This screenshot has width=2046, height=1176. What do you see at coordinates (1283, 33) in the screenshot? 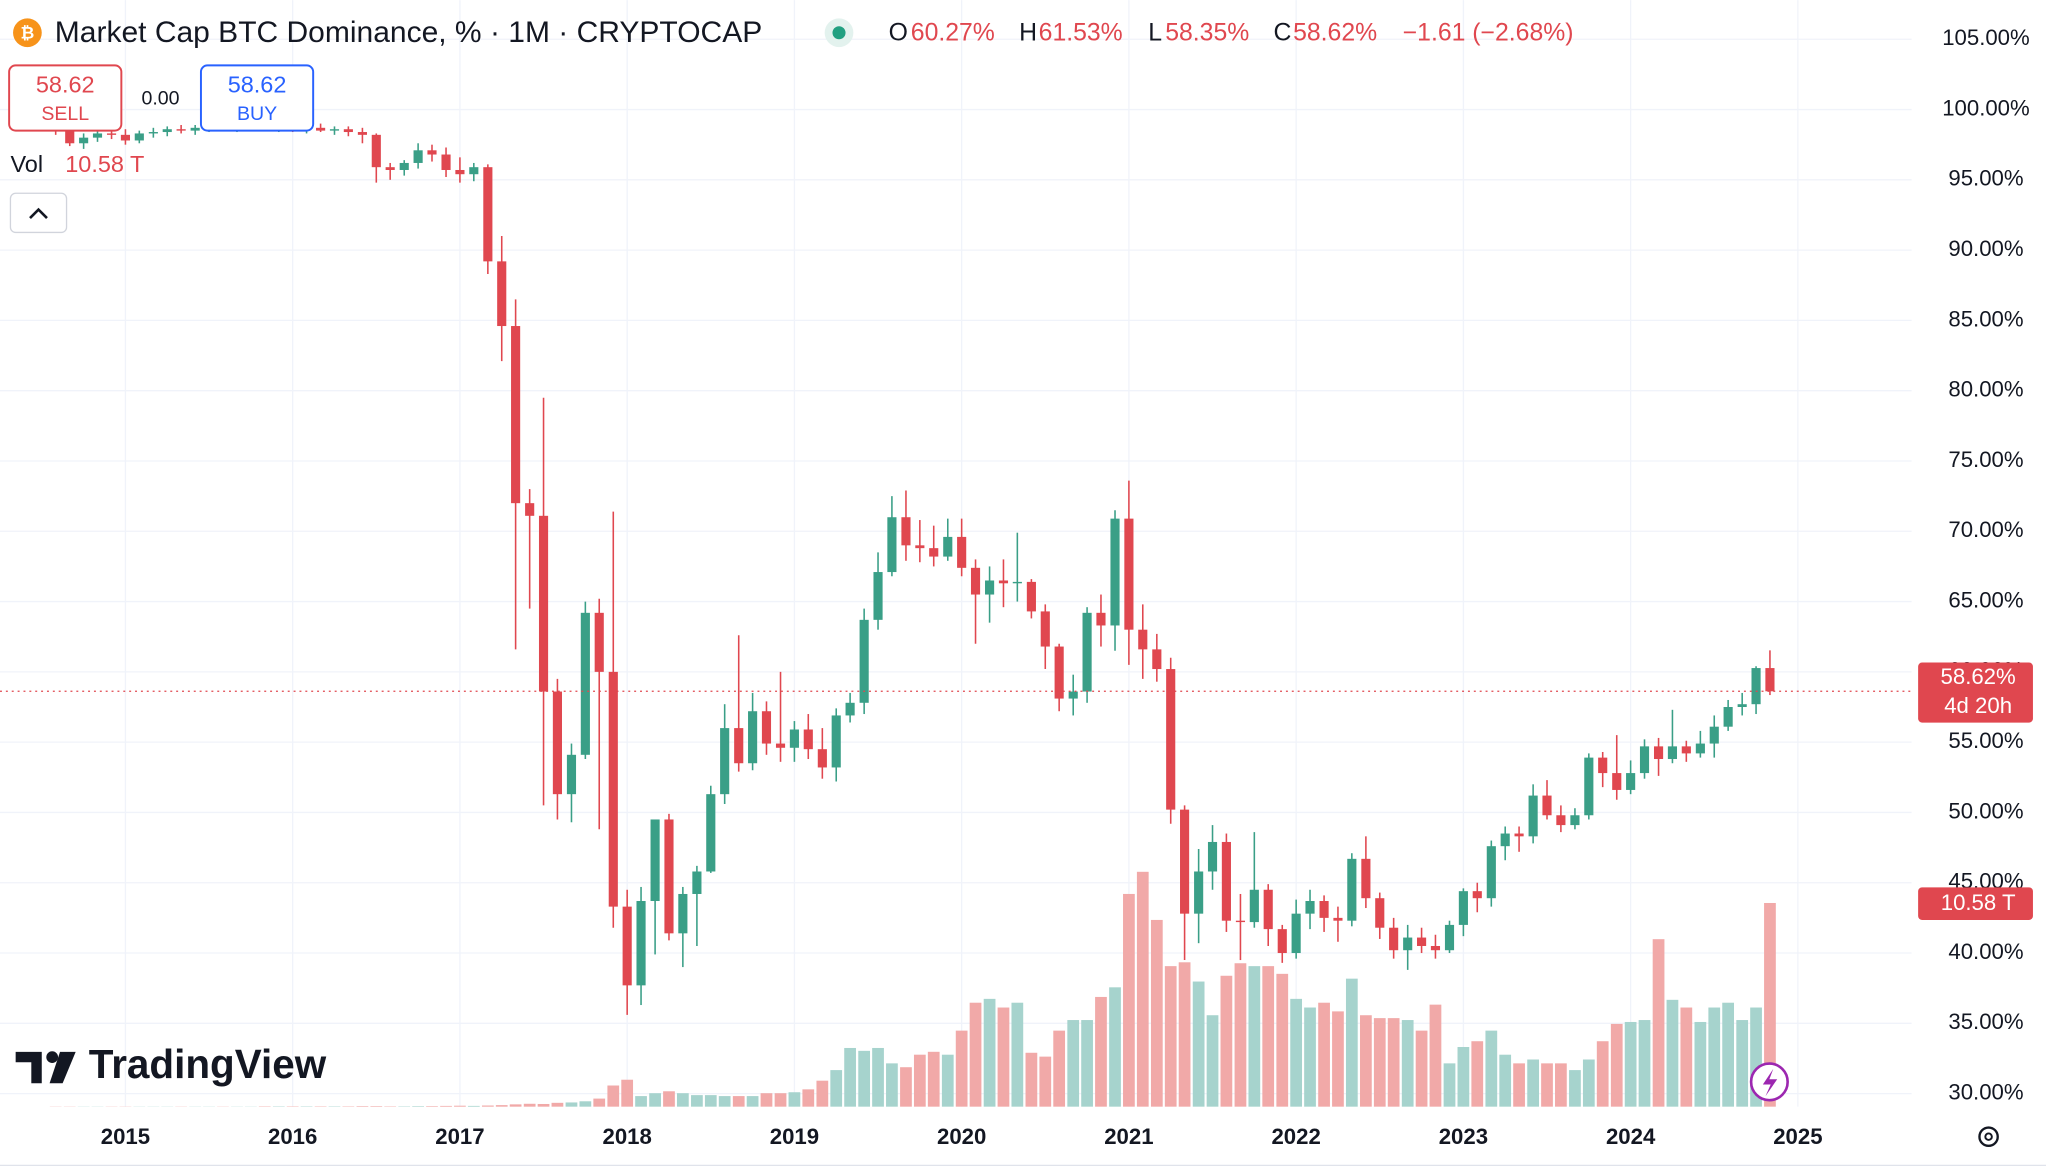
I see `legend-c: C` at bounding box center [1283, 33].